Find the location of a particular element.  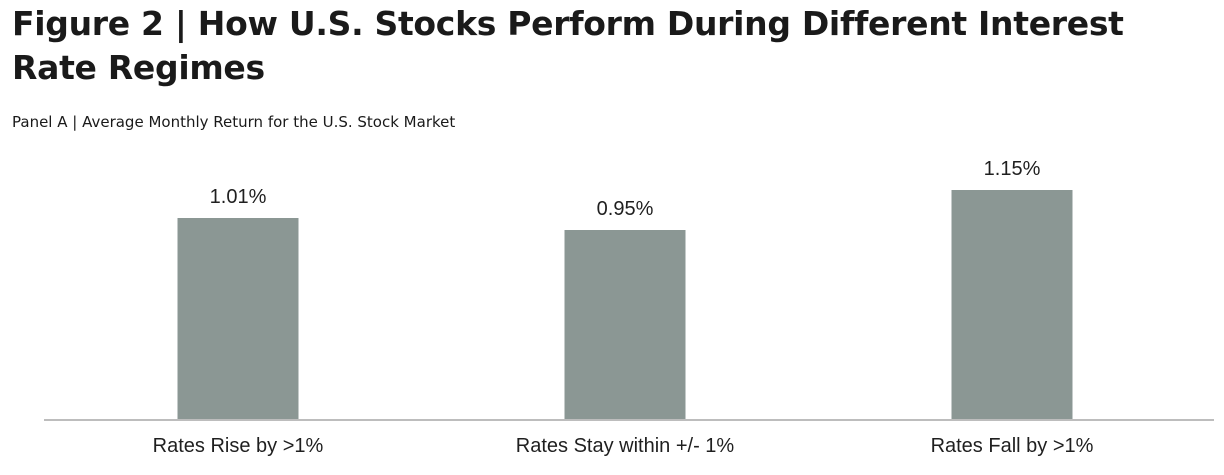

x-tick-label-2: Rates Stay within +/- 1% is located at coordinates (625, 446).